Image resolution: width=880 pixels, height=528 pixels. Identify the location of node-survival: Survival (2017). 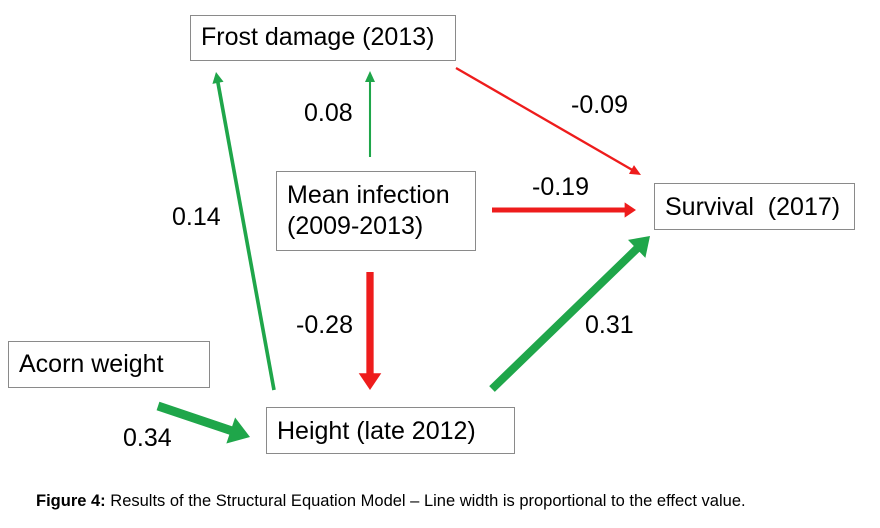
(754, 206).